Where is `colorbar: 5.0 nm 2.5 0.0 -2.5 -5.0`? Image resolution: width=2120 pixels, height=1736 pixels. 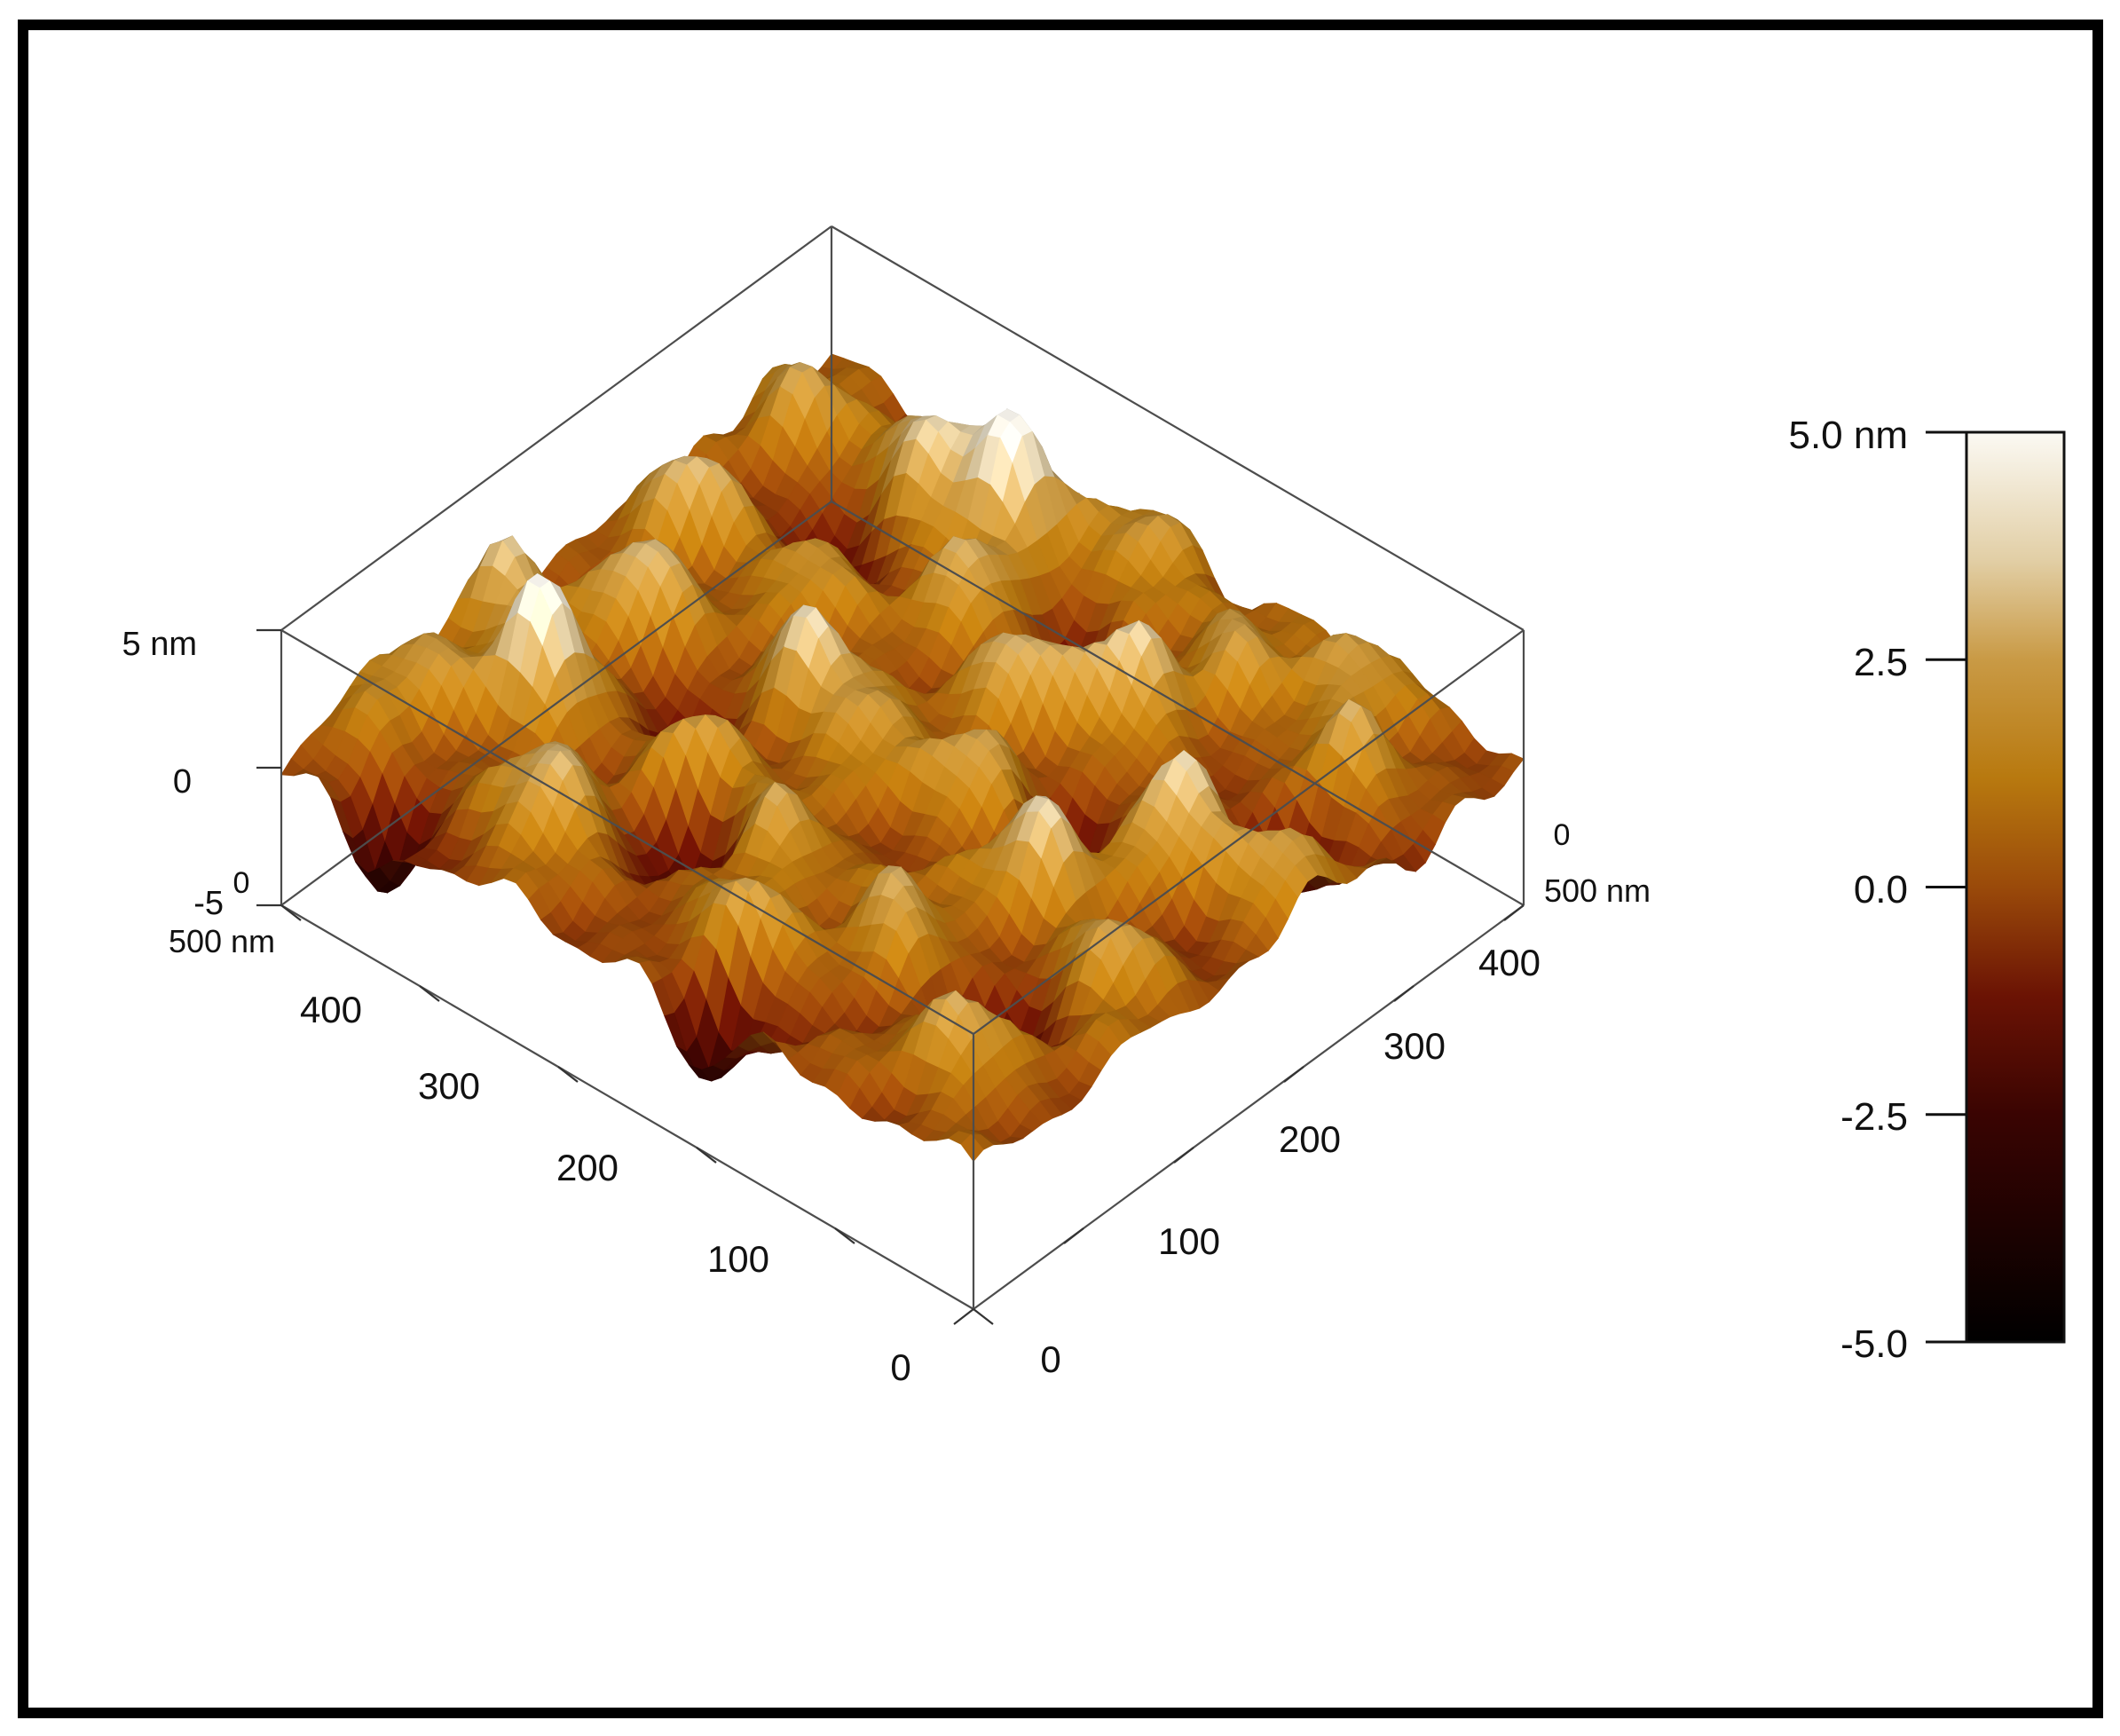 colorbar: 5.0 nm 2.5 0.0 -2.5 -5.0 is located at coordinates (1927, 890).